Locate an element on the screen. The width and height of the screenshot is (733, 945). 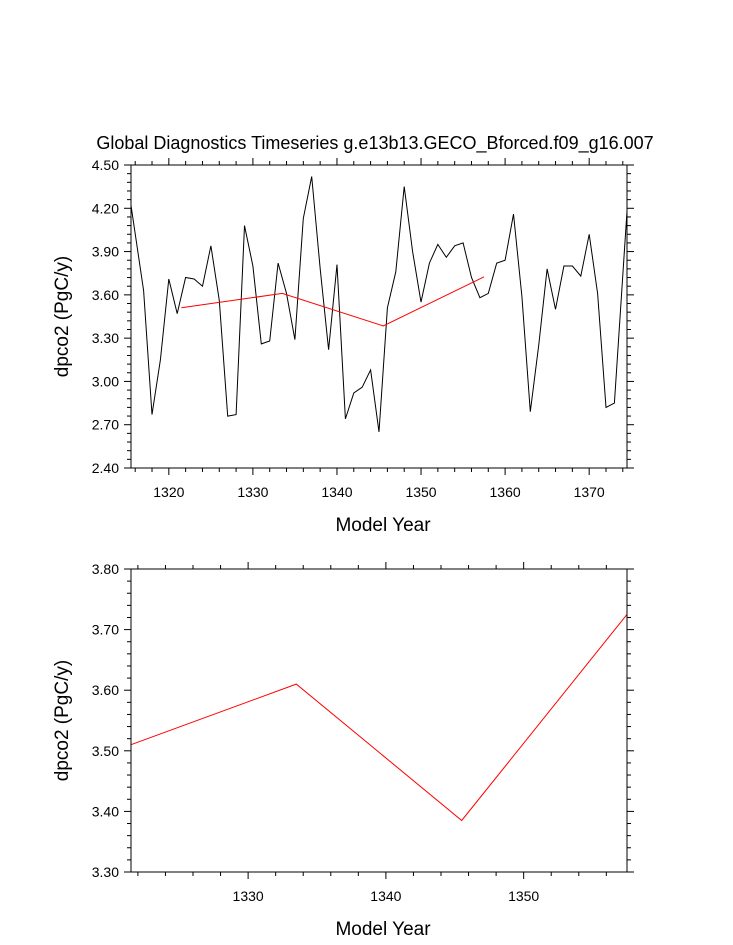
y-tick-label: 3.00 is located at coordinates (105, 381).